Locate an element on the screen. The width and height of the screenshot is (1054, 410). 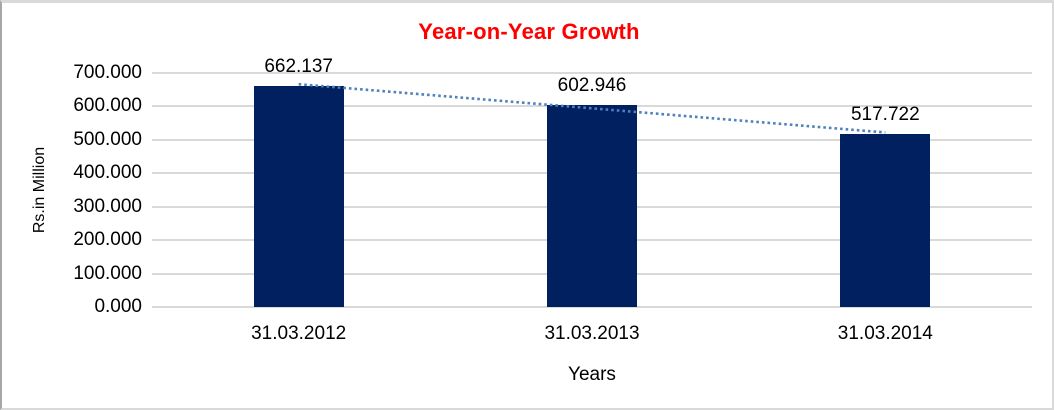
bar-31.03.2012 is located at coordinates (298, 196).